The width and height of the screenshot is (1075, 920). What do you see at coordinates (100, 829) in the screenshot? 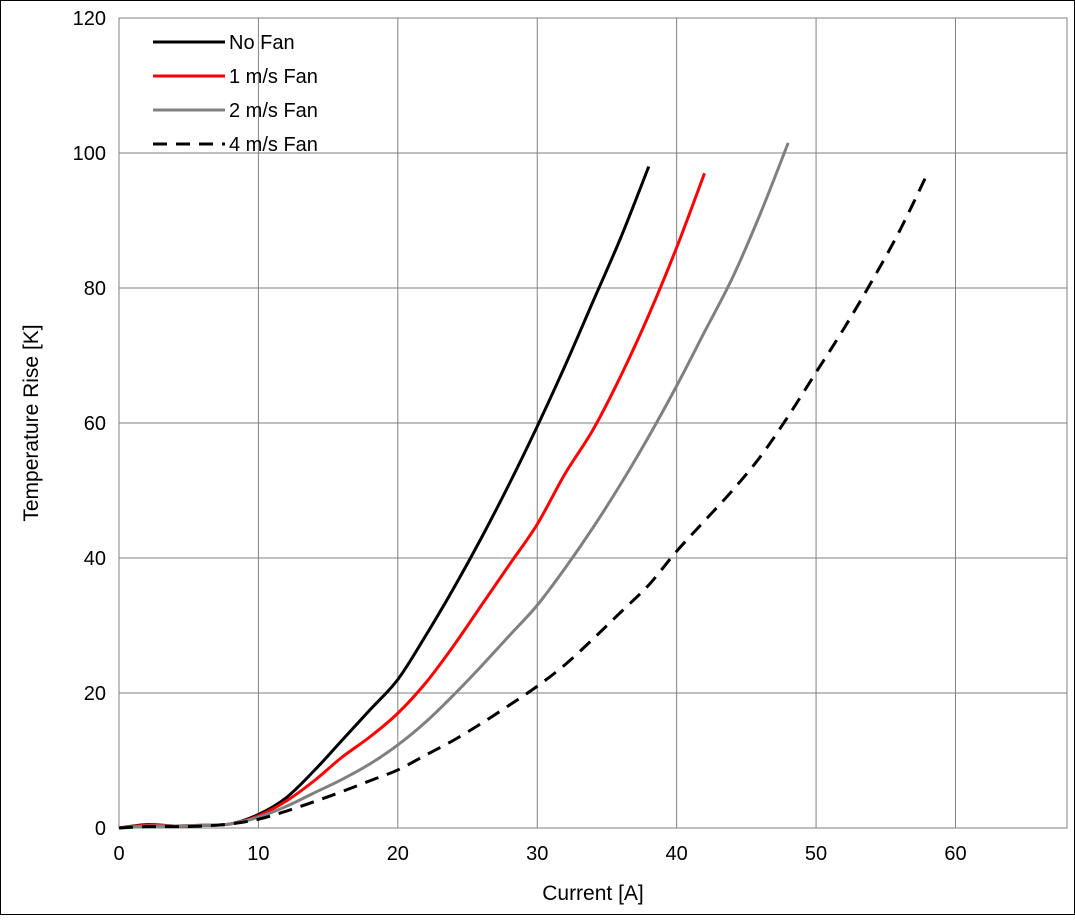
I see `y-tick-label: 0` at bounding box center [100, 829].